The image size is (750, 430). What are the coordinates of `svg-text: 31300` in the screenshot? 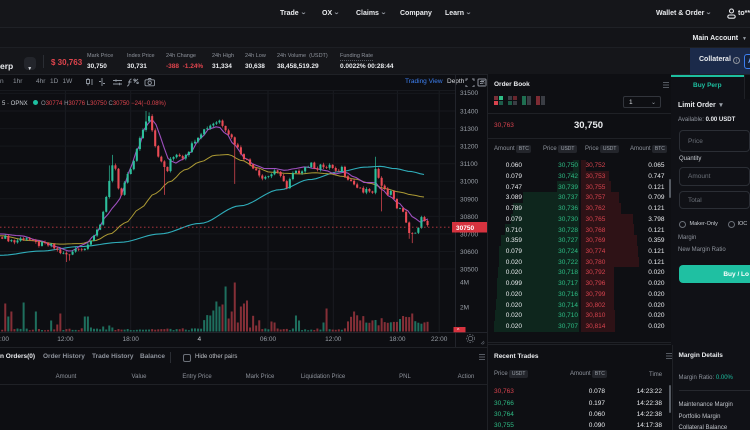 It's located at (469, 129).